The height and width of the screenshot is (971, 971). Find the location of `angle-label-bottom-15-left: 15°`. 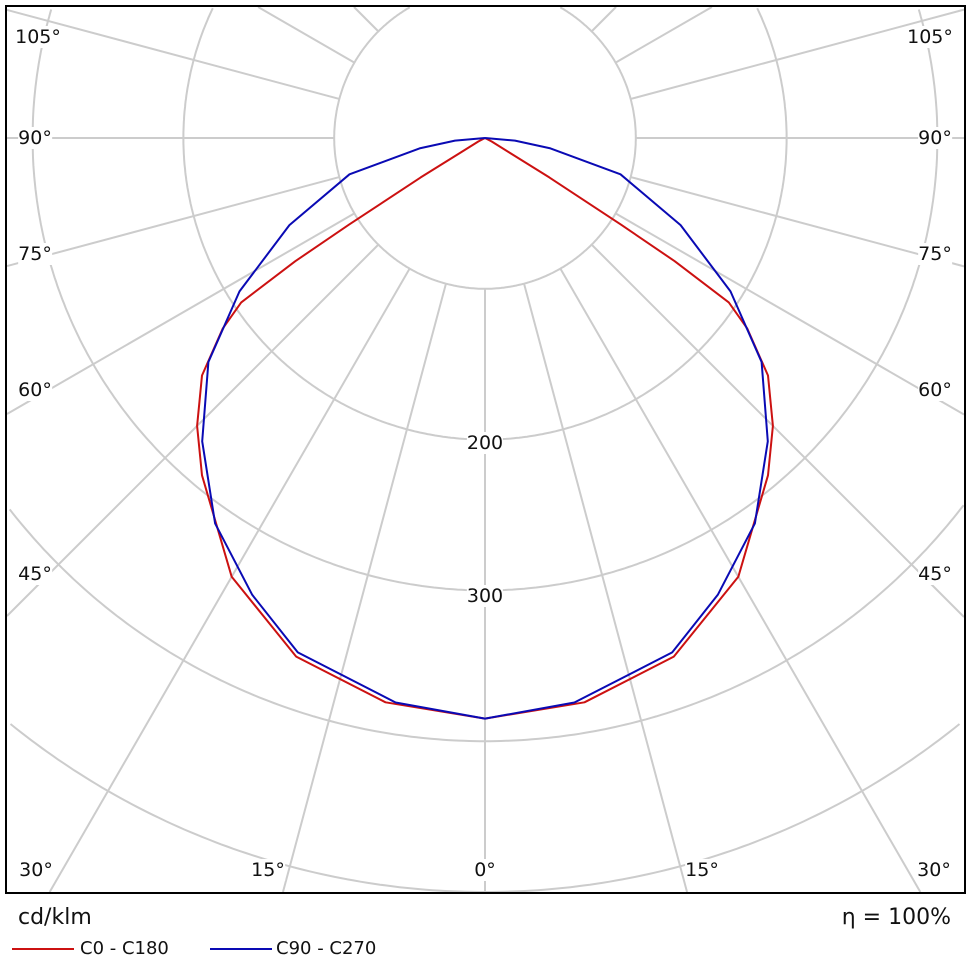

angle-label-bottom-15-left: 15° is located at coordinates (268, 870).